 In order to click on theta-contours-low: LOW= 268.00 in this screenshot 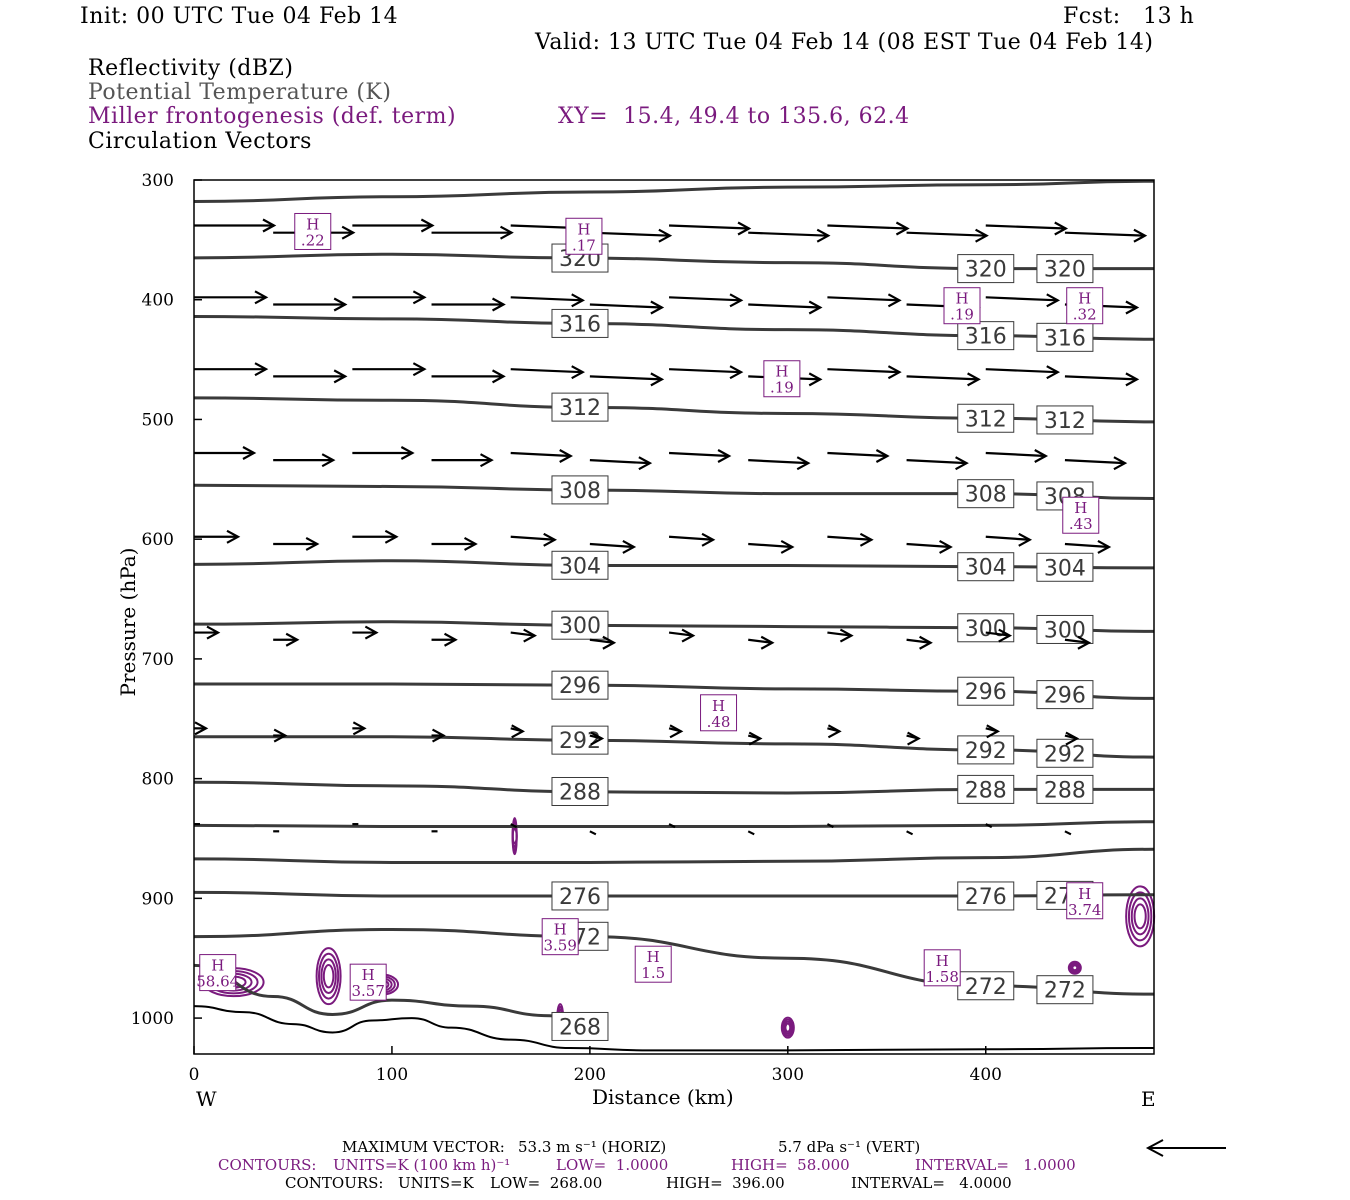, I will do `click(546, 1183)`.